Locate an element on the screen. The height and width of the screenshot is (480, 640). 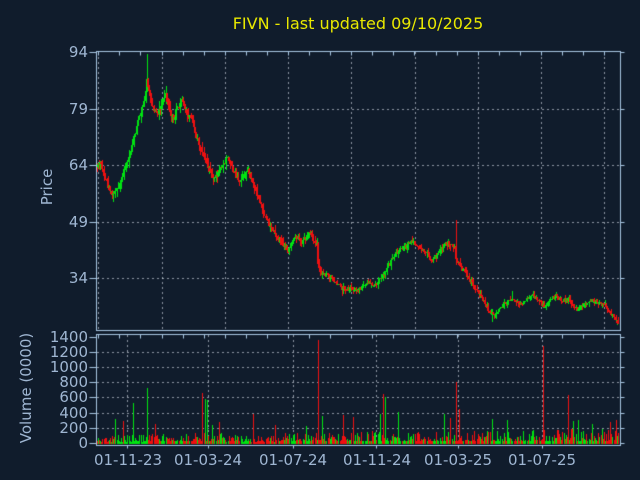
volume-axis-label: Volume (0000) is located at coordinates (26, 388).